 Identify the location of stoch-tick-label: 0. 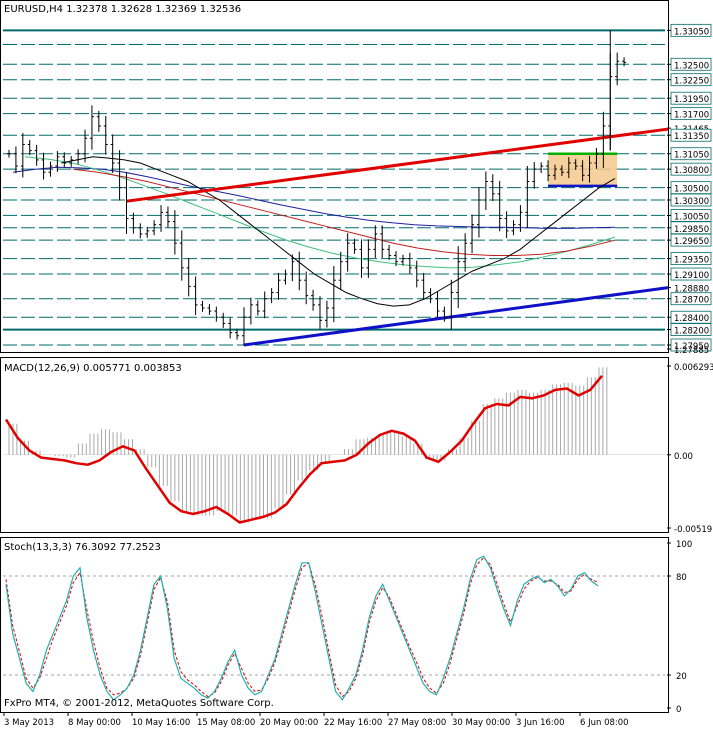
(678, 710).